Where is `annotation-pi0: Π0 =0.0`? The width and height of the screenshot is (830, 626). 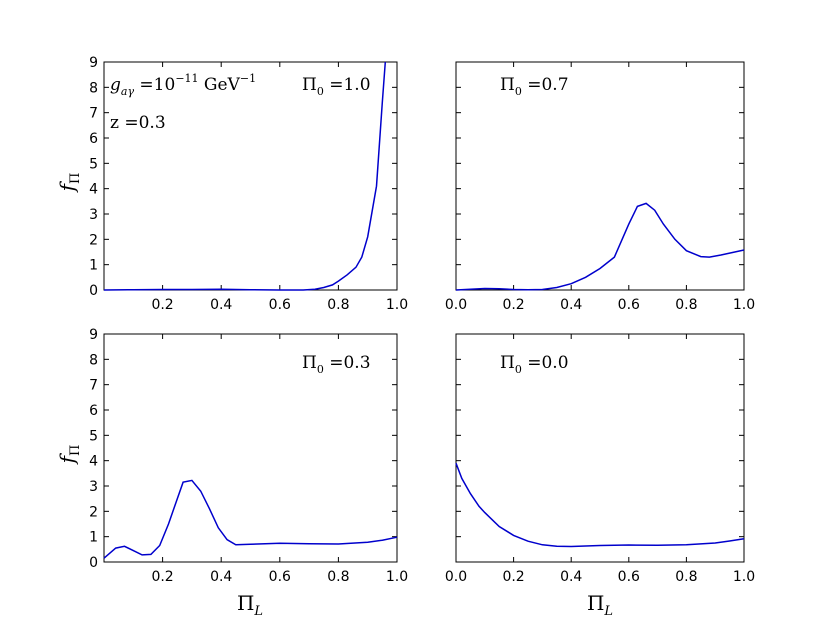 annotation-pi0: Π0 =0.0 is located at coordinates (534, 364).